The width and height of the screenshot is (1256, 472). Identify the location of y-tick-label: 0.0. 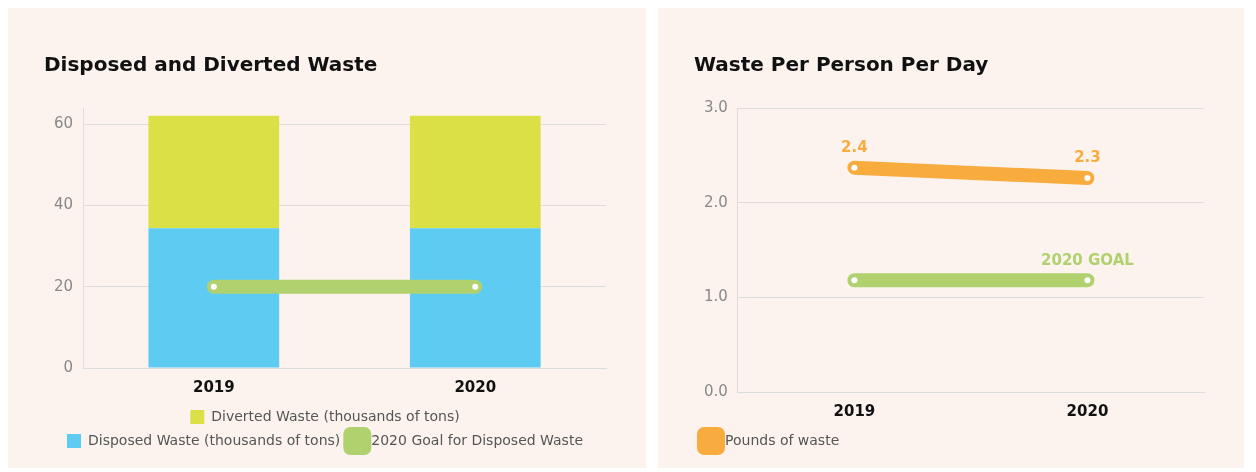
(716, 390).